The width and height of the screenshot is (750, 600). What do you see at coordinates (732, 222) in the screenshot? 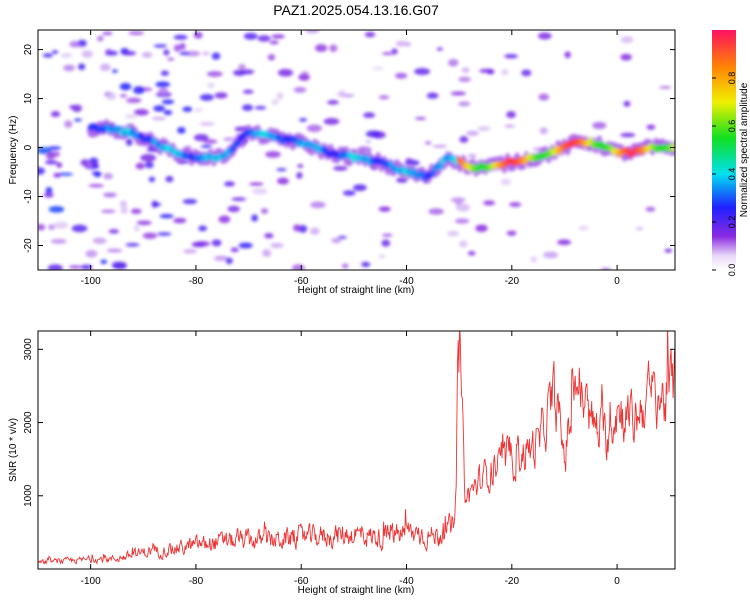
I see `colorbar-tick-label: 0.2` at bounding box center [732, 222].